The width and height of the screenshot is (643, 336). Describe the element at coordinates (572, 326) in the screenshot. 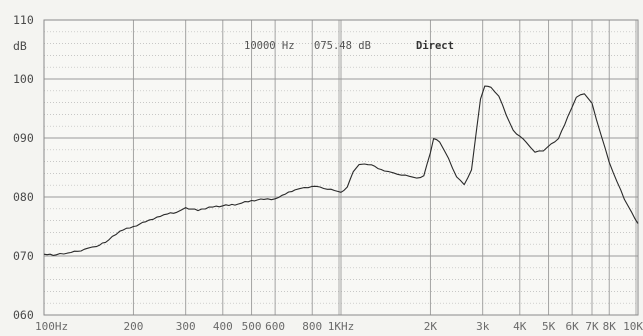

I see `x-tick-label: 6K` at that location.